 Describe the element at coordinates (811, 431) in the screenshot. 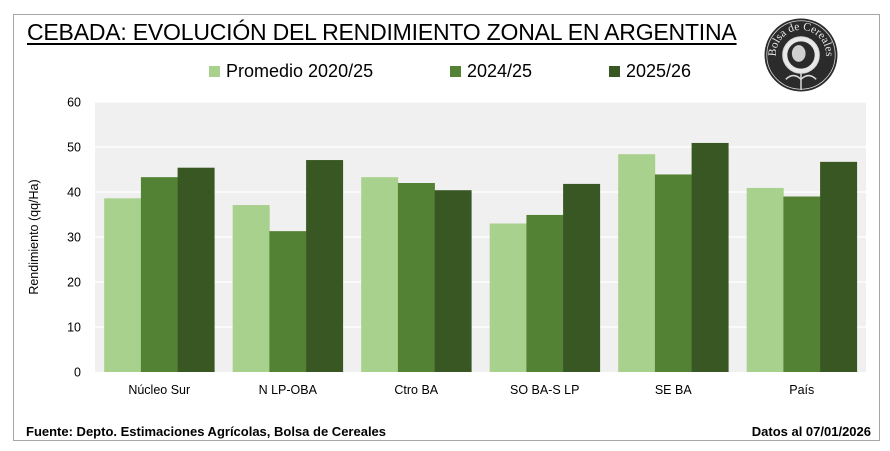

I see `date-note: Datos al 07/01/2026` at that location.